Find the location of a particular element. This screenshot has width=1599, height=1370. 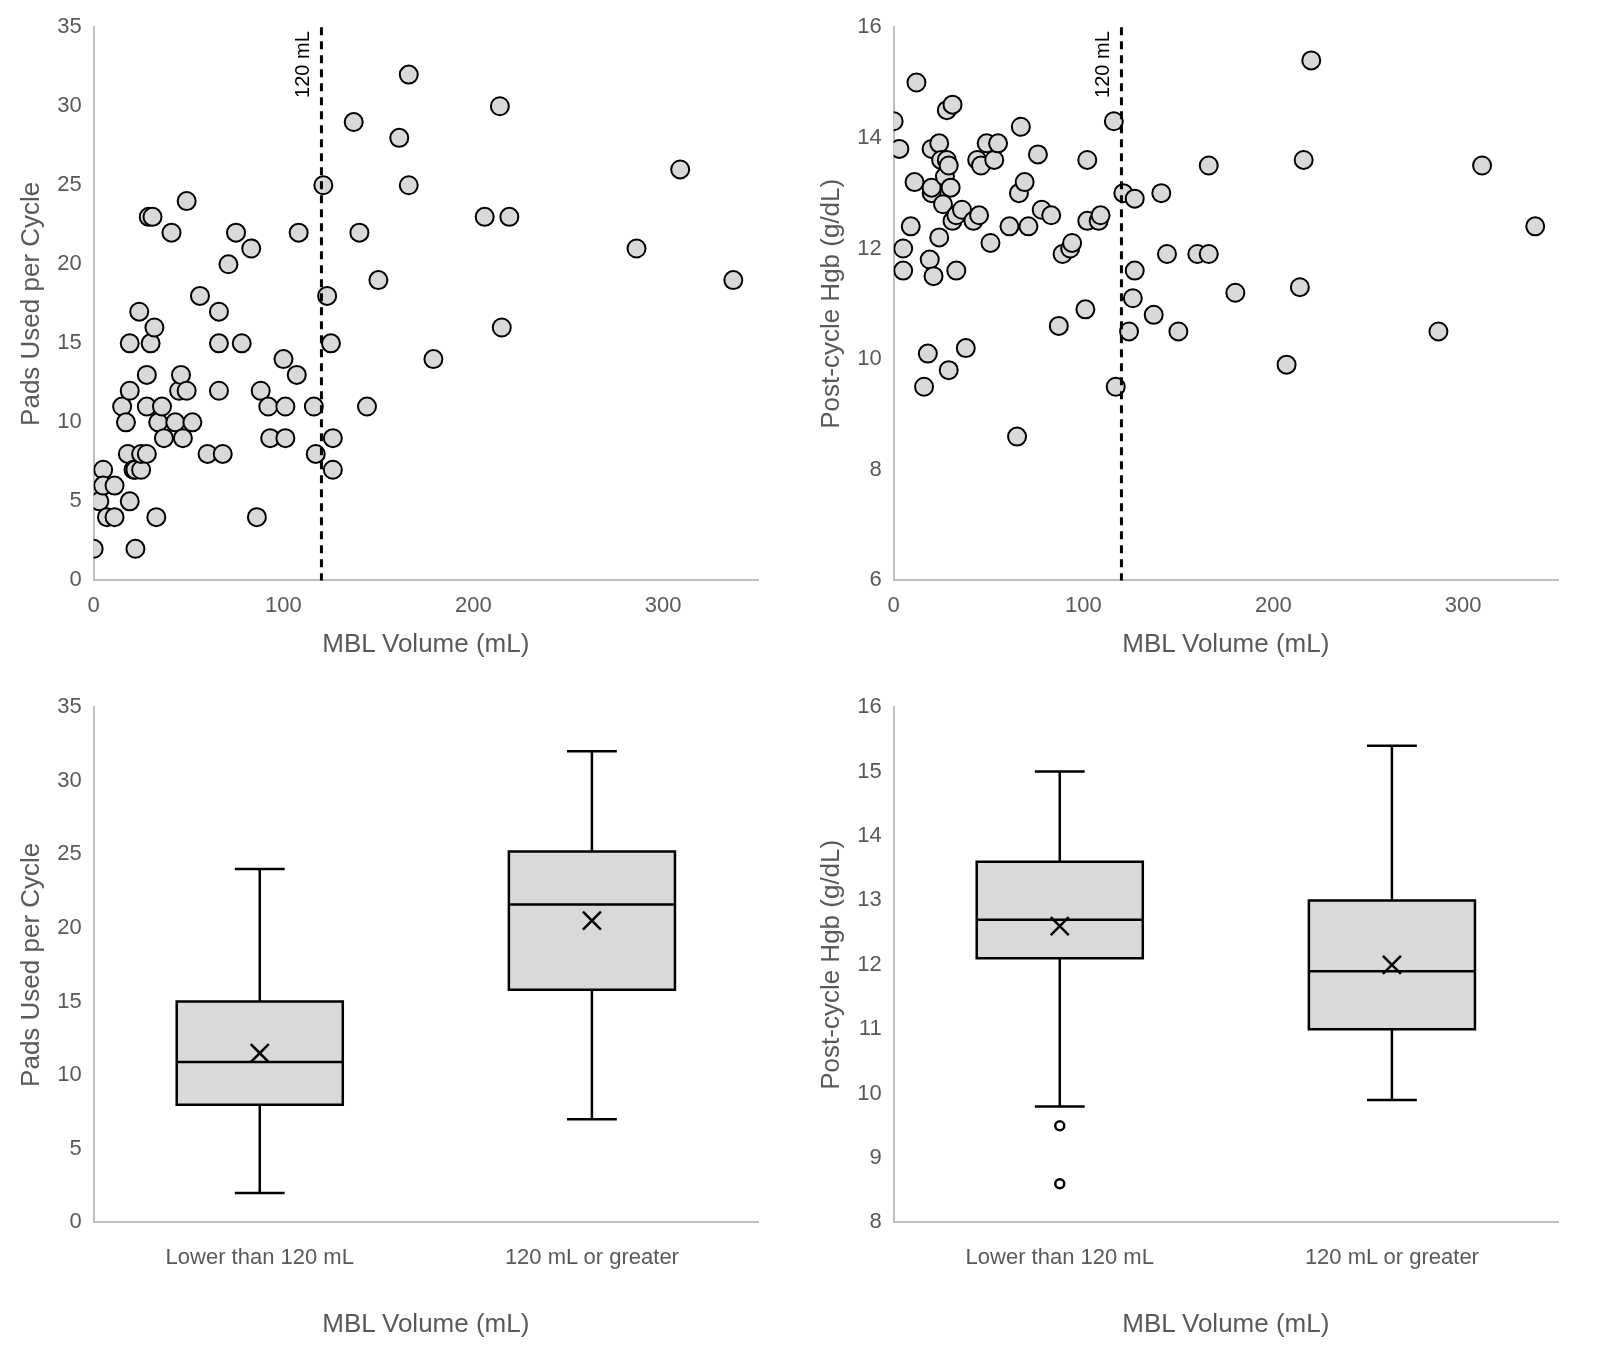

y-tick-label: 9 is located at coordinates (875, 1157).